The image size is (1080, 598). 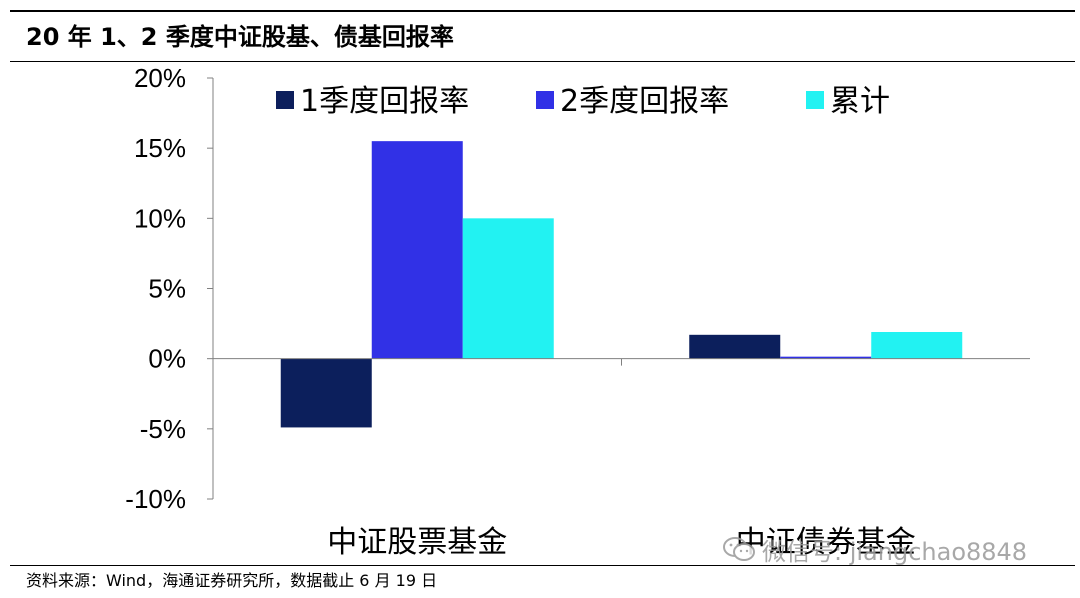 I want to click on title-rule, so click(x=542, y=61).